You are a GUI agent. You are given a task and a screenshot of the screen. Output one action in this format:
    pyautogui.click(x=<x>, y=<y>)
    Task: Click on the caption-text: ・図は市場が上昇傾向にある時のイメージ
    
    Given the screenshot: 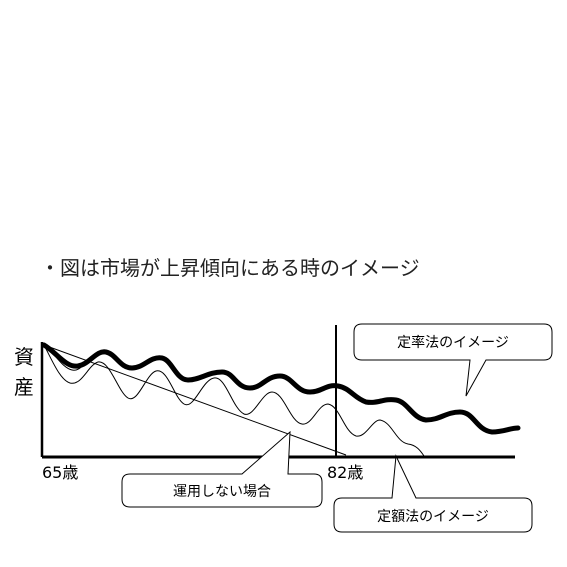 What is the action you would take?
    pyautogui.click(x=230, y=268)
    